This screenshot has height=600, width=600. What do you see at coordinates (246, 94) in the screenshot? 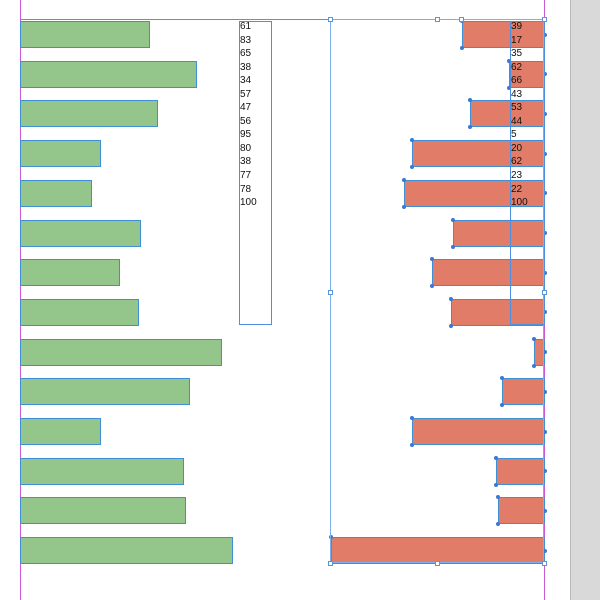
I see `left-value-6: 57` at bounding box center [246, 94].